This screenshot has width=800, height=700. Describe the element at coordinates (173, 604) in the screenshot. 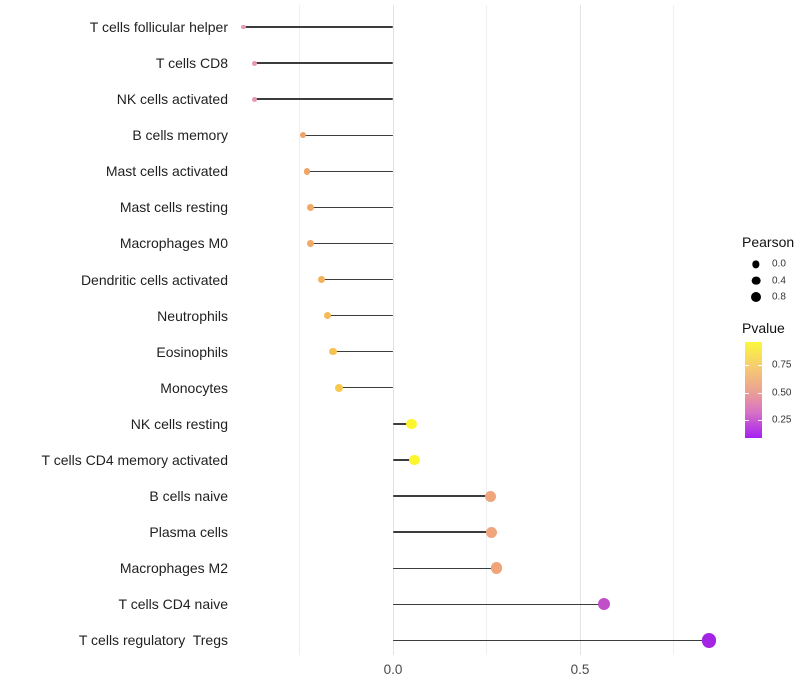

I see `y-axis-label: T cells CD4 naive` at that location.